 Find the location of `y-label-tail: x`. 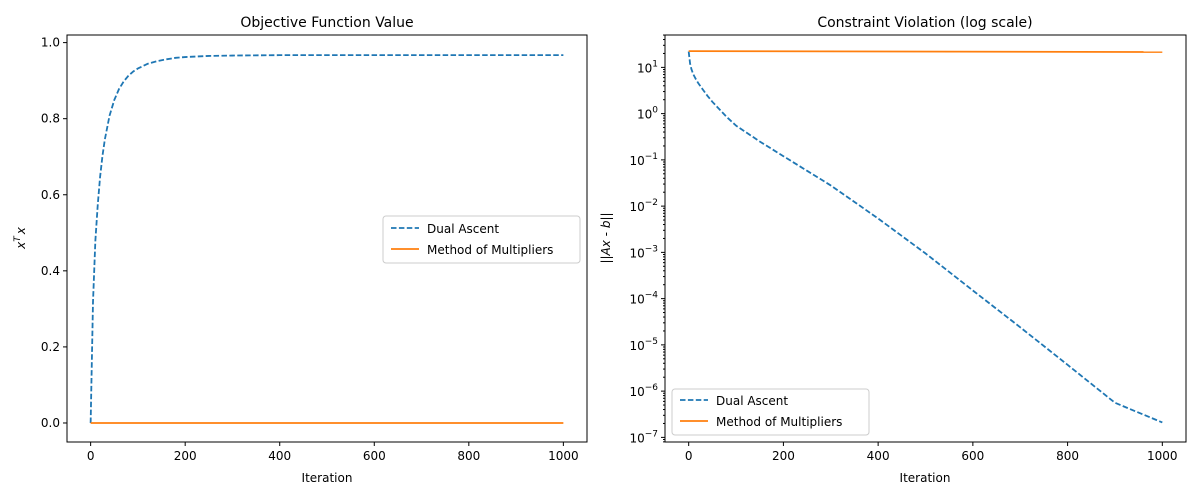

y-label-tail: x is located at coordinates (21, 230).